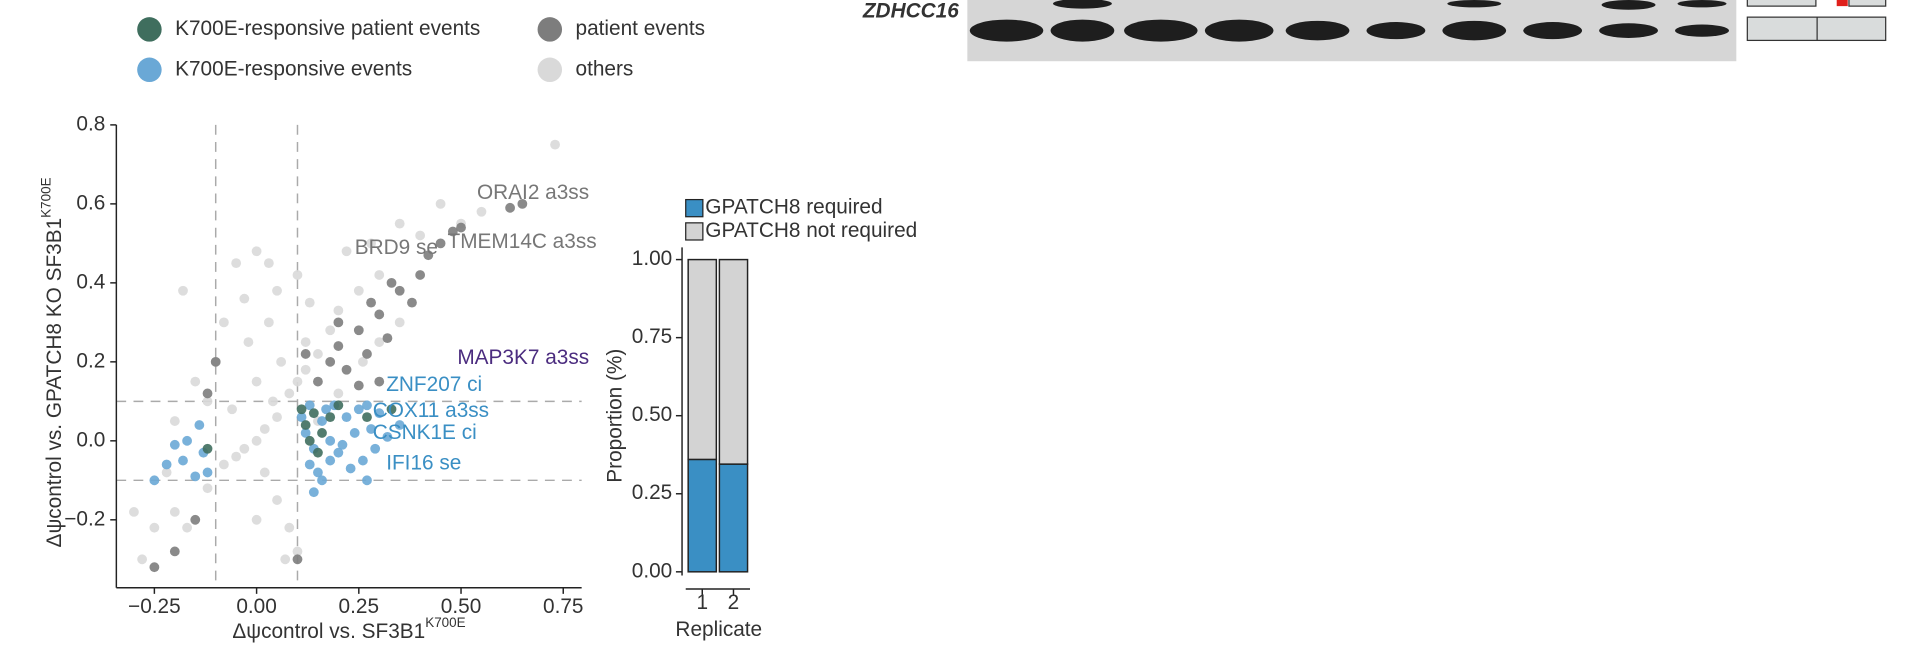  Describe the element at coordinates (425, 432) in the screenshot. I see `annotation: CSNK1E ci` at that location.